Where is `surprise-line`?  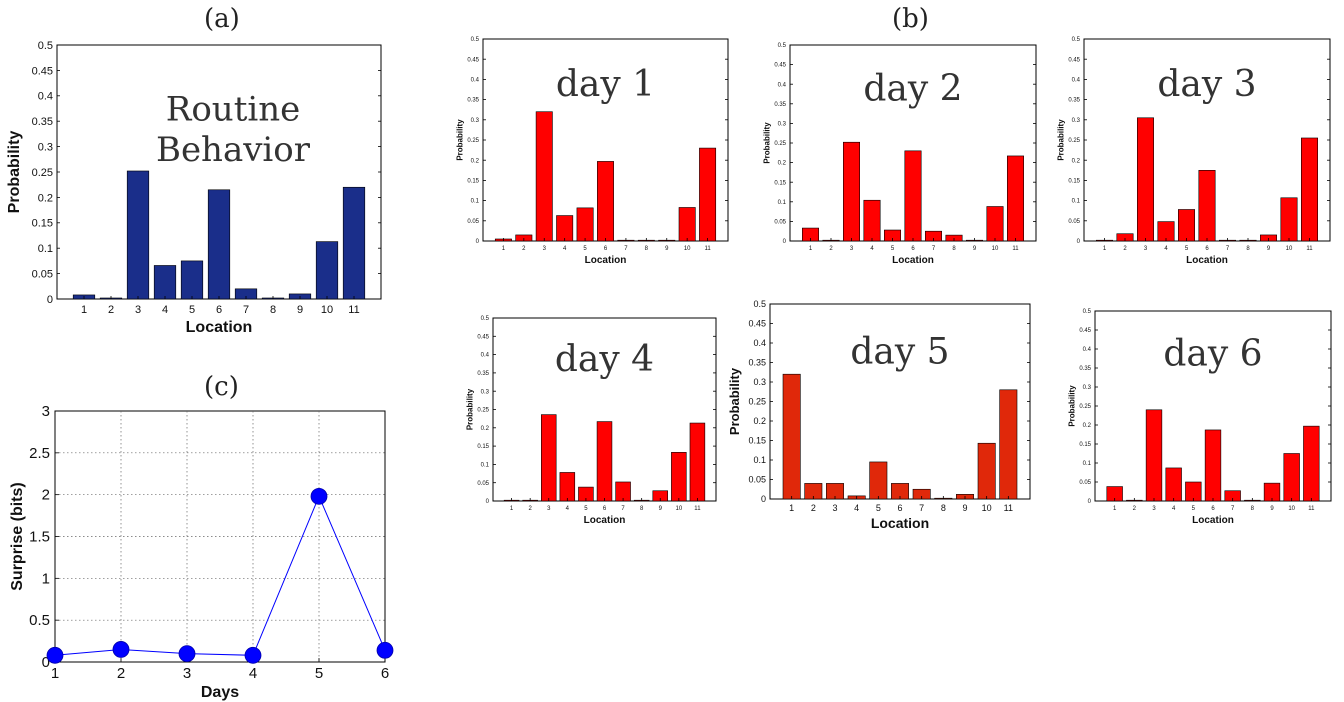 surprise-line is located at coordinates (220, 575).